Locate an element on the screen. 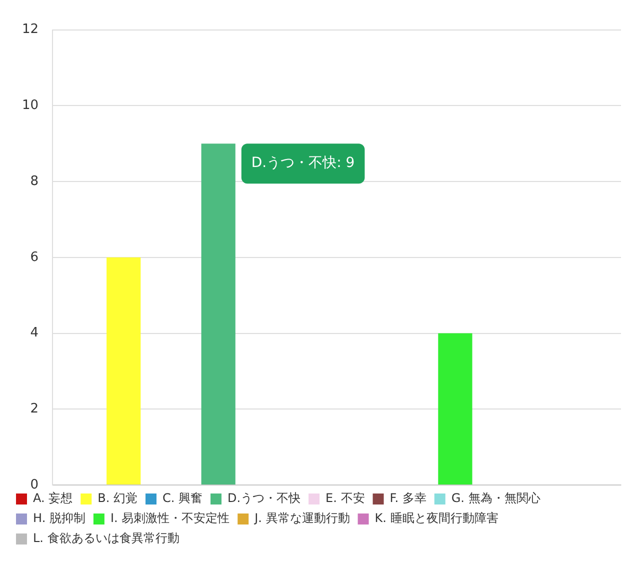 The image size is (633, 563). legend-label: F. 多幸 is located at coordinates (408, 498).